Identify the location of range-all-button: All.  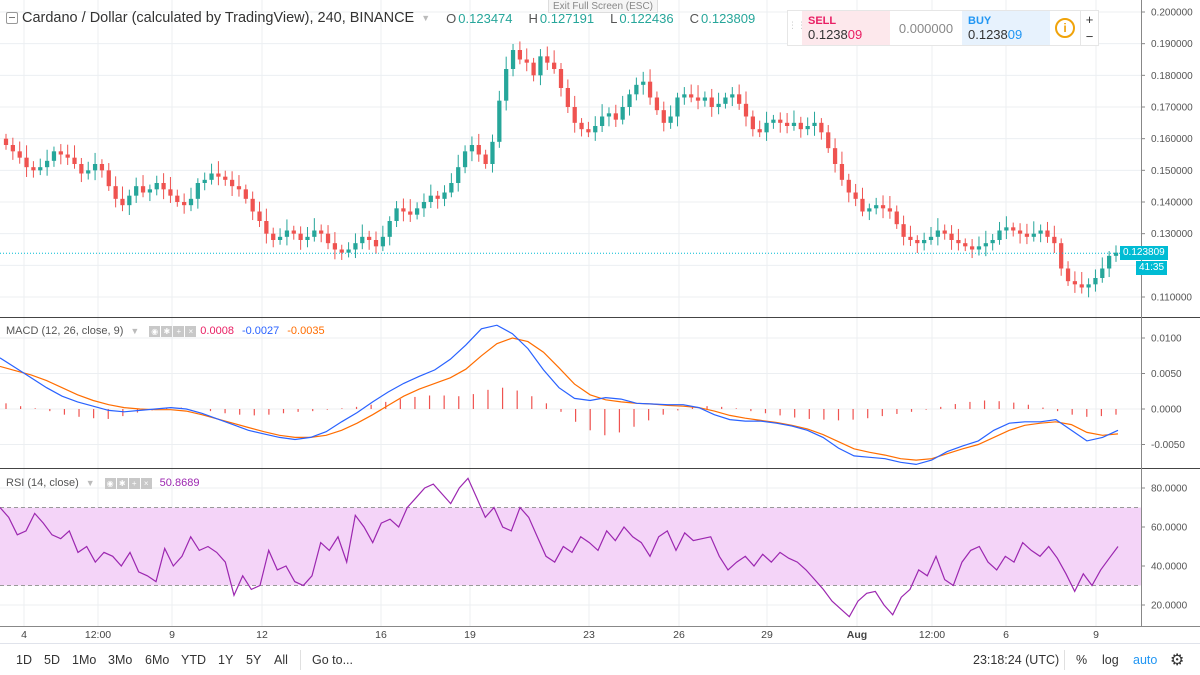
(281, 660).